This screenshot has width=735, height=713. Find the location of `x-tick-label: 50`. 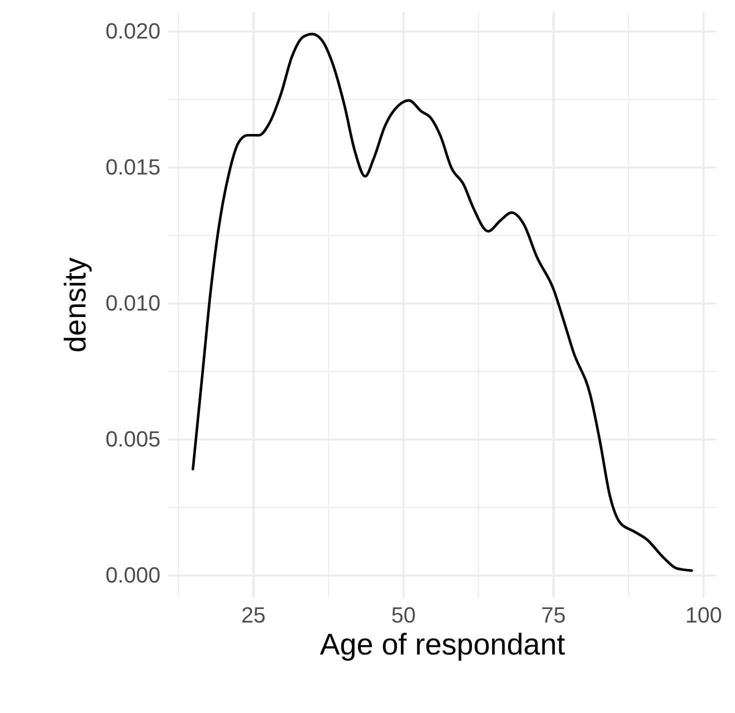

x-tick-label: 50 is located at coordinates (403, 615).